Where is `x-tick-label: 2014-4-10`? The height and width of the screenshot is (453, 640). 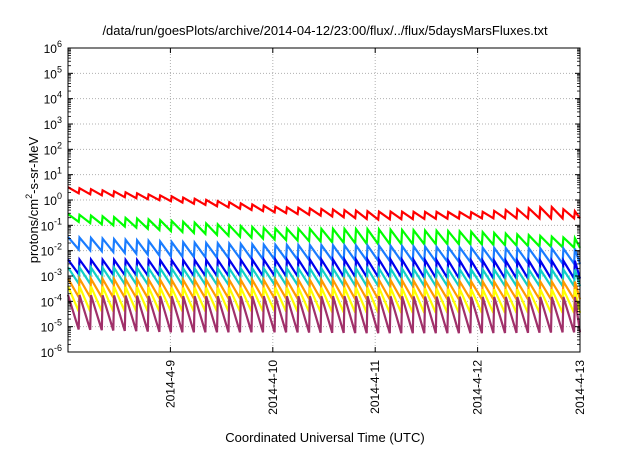
x-tick-label: 2014-4-10 is located at coordinates (273, 387).